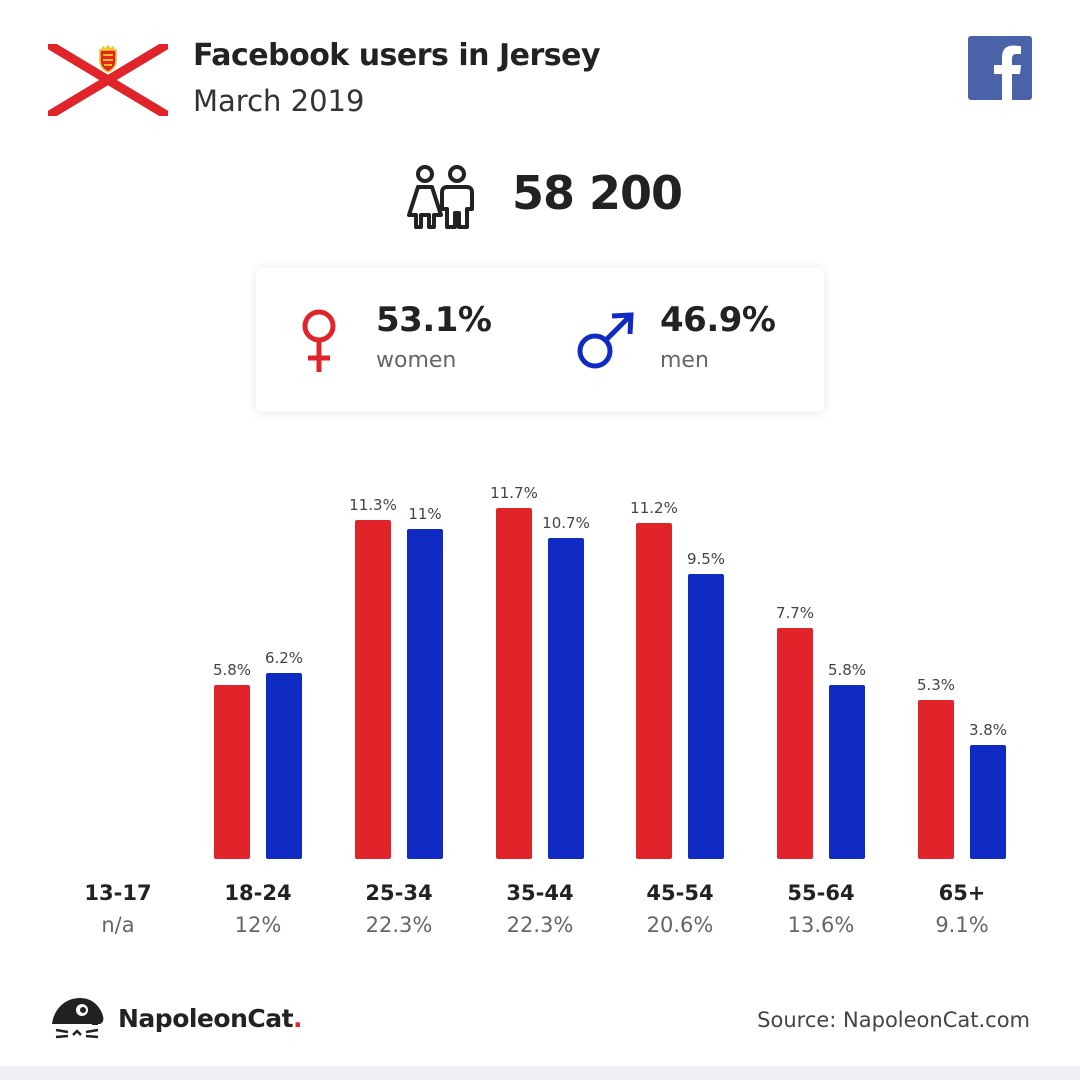 This screenshot has width=1080, height=1080. I want to click on bar-label-men-55-64: 5.8%, so click(847, 670).